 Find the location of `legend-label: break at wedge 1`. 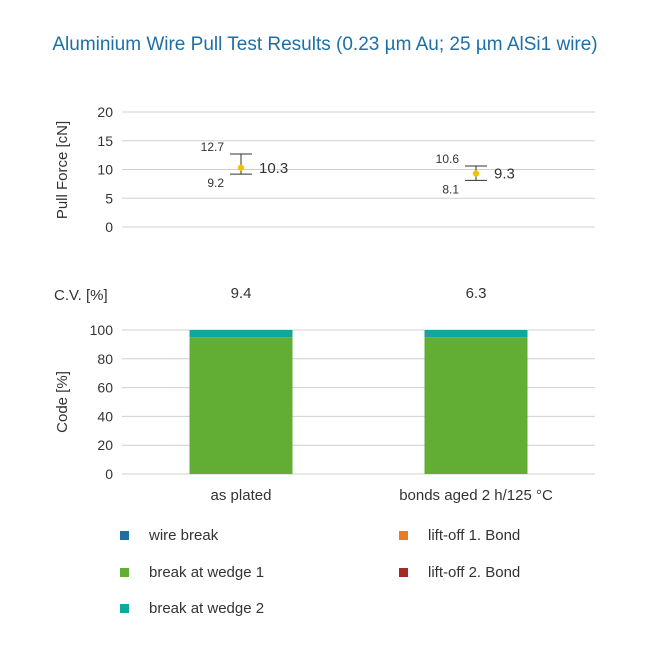

legend-label: break at wedge 1 is located at coordinates (207, 572).